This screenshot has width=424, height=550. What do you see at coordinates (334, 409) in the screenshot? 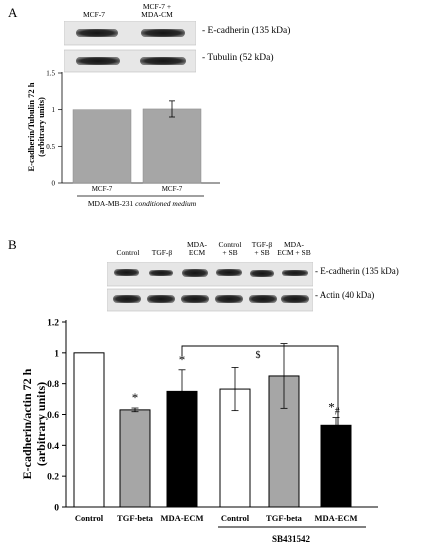
I see `panel-b-annotation-5: *#` at bounding box center [334, 409].